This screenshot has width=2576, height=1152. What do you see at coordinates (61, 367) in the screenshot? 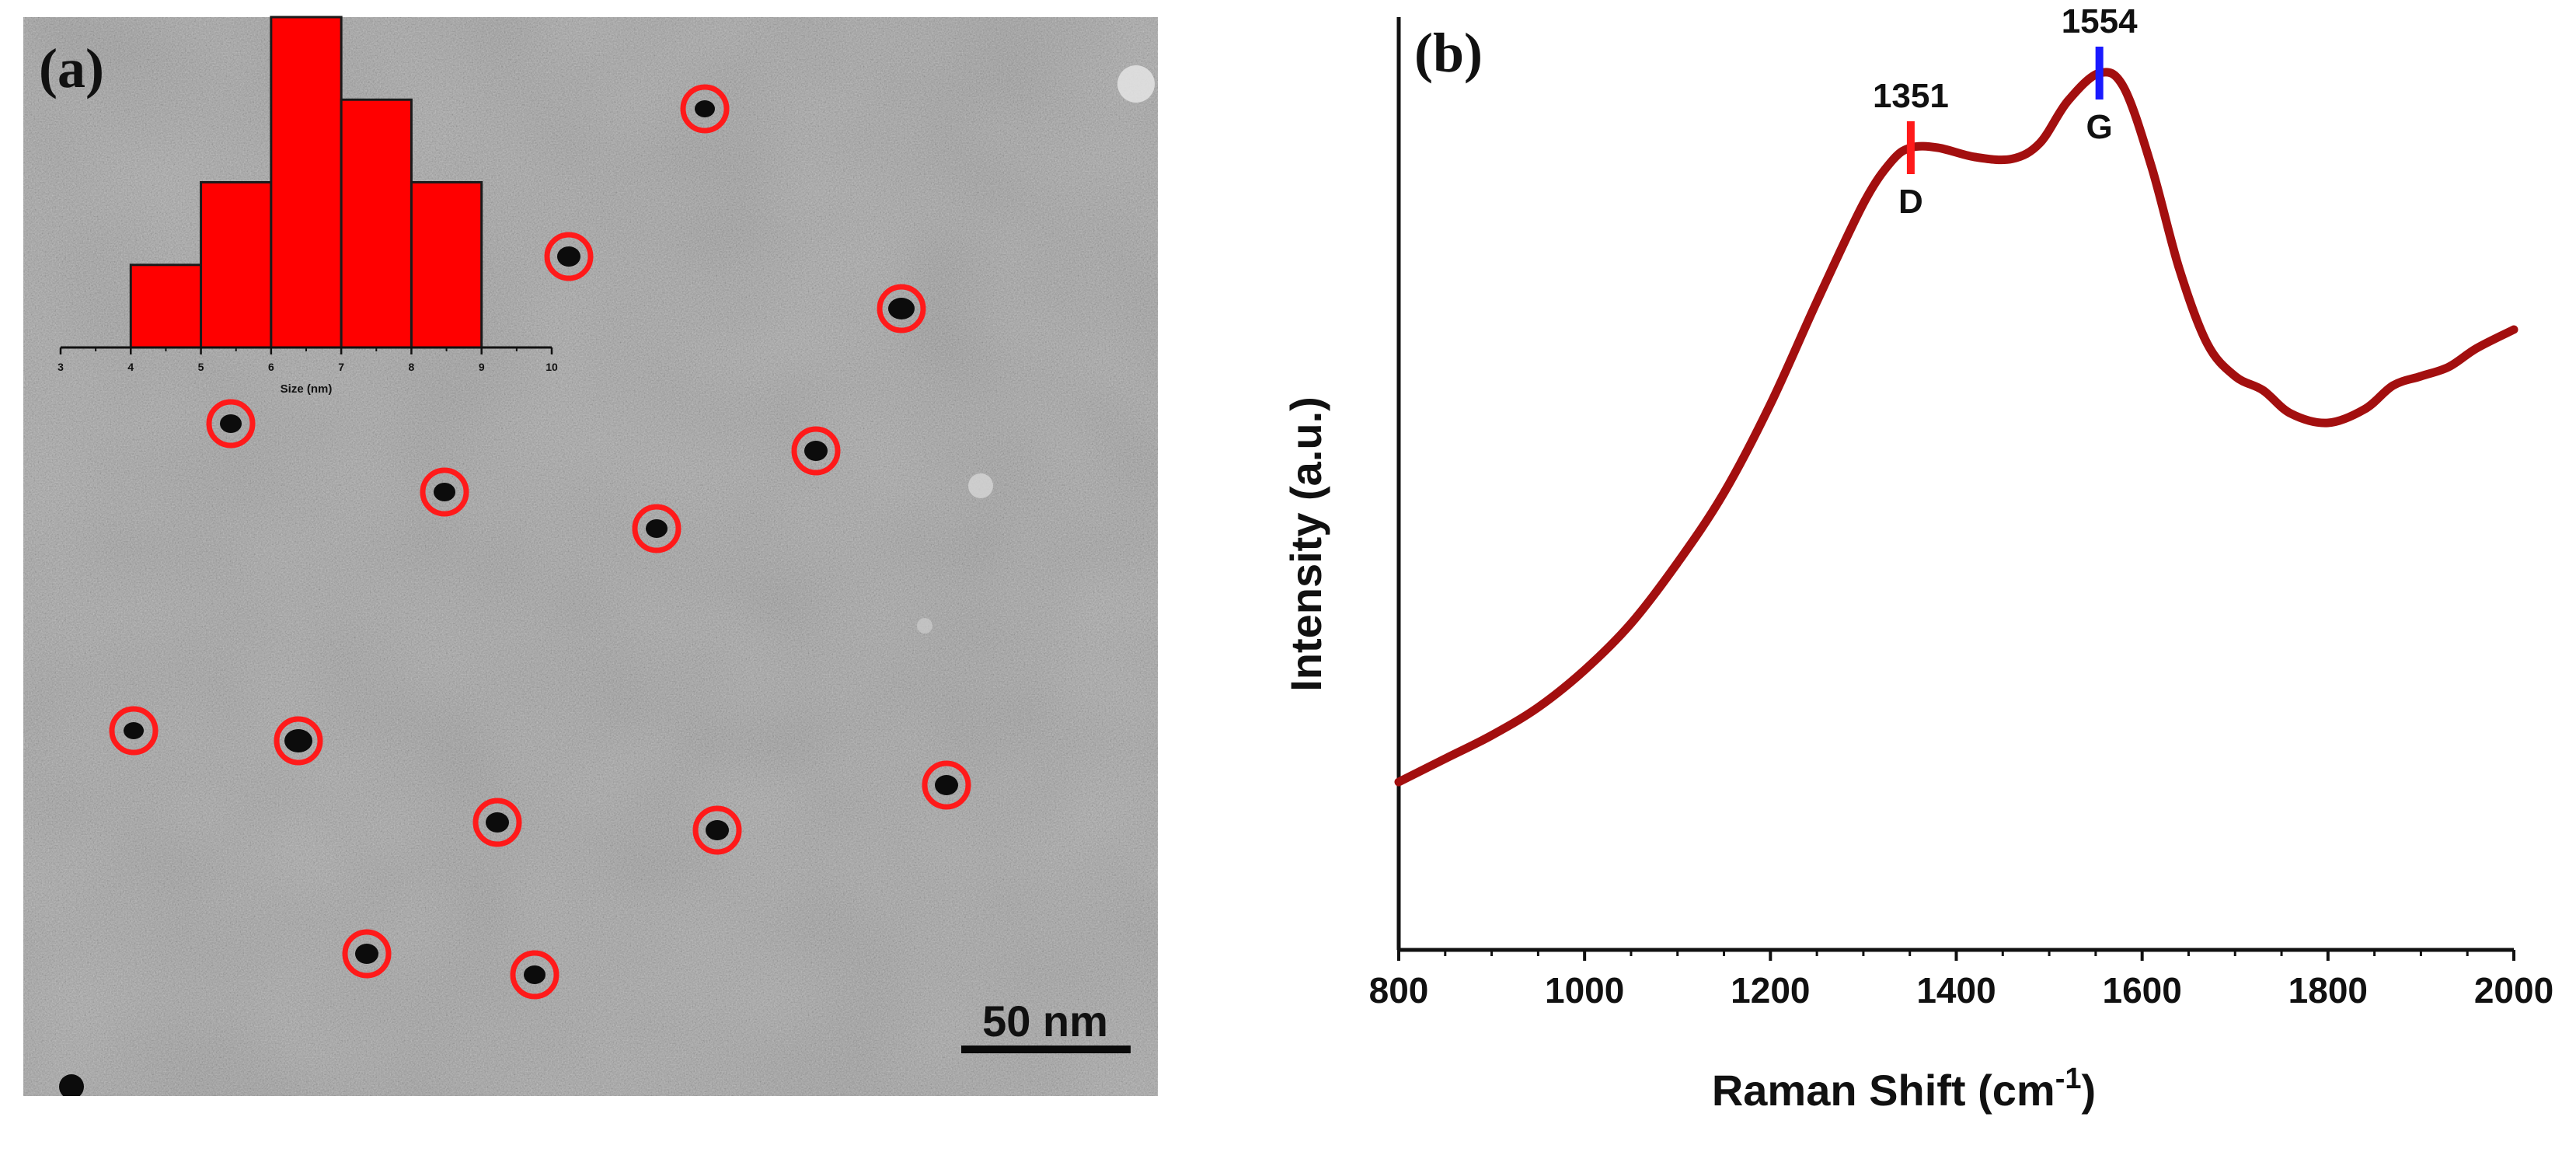
I see `inset-tick-label: 3` at bounding box center [61, 367].